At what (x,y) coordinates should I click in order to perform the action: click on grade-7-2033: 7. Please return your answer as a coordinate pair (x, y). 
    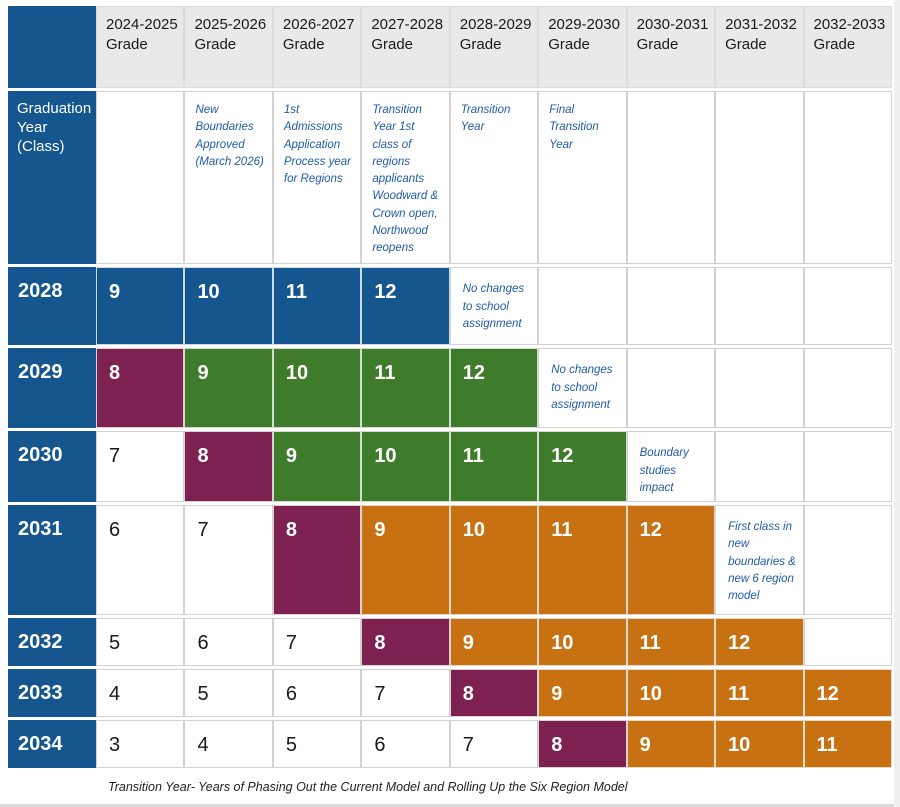
    Looking at the image, I should click on (405, 693).